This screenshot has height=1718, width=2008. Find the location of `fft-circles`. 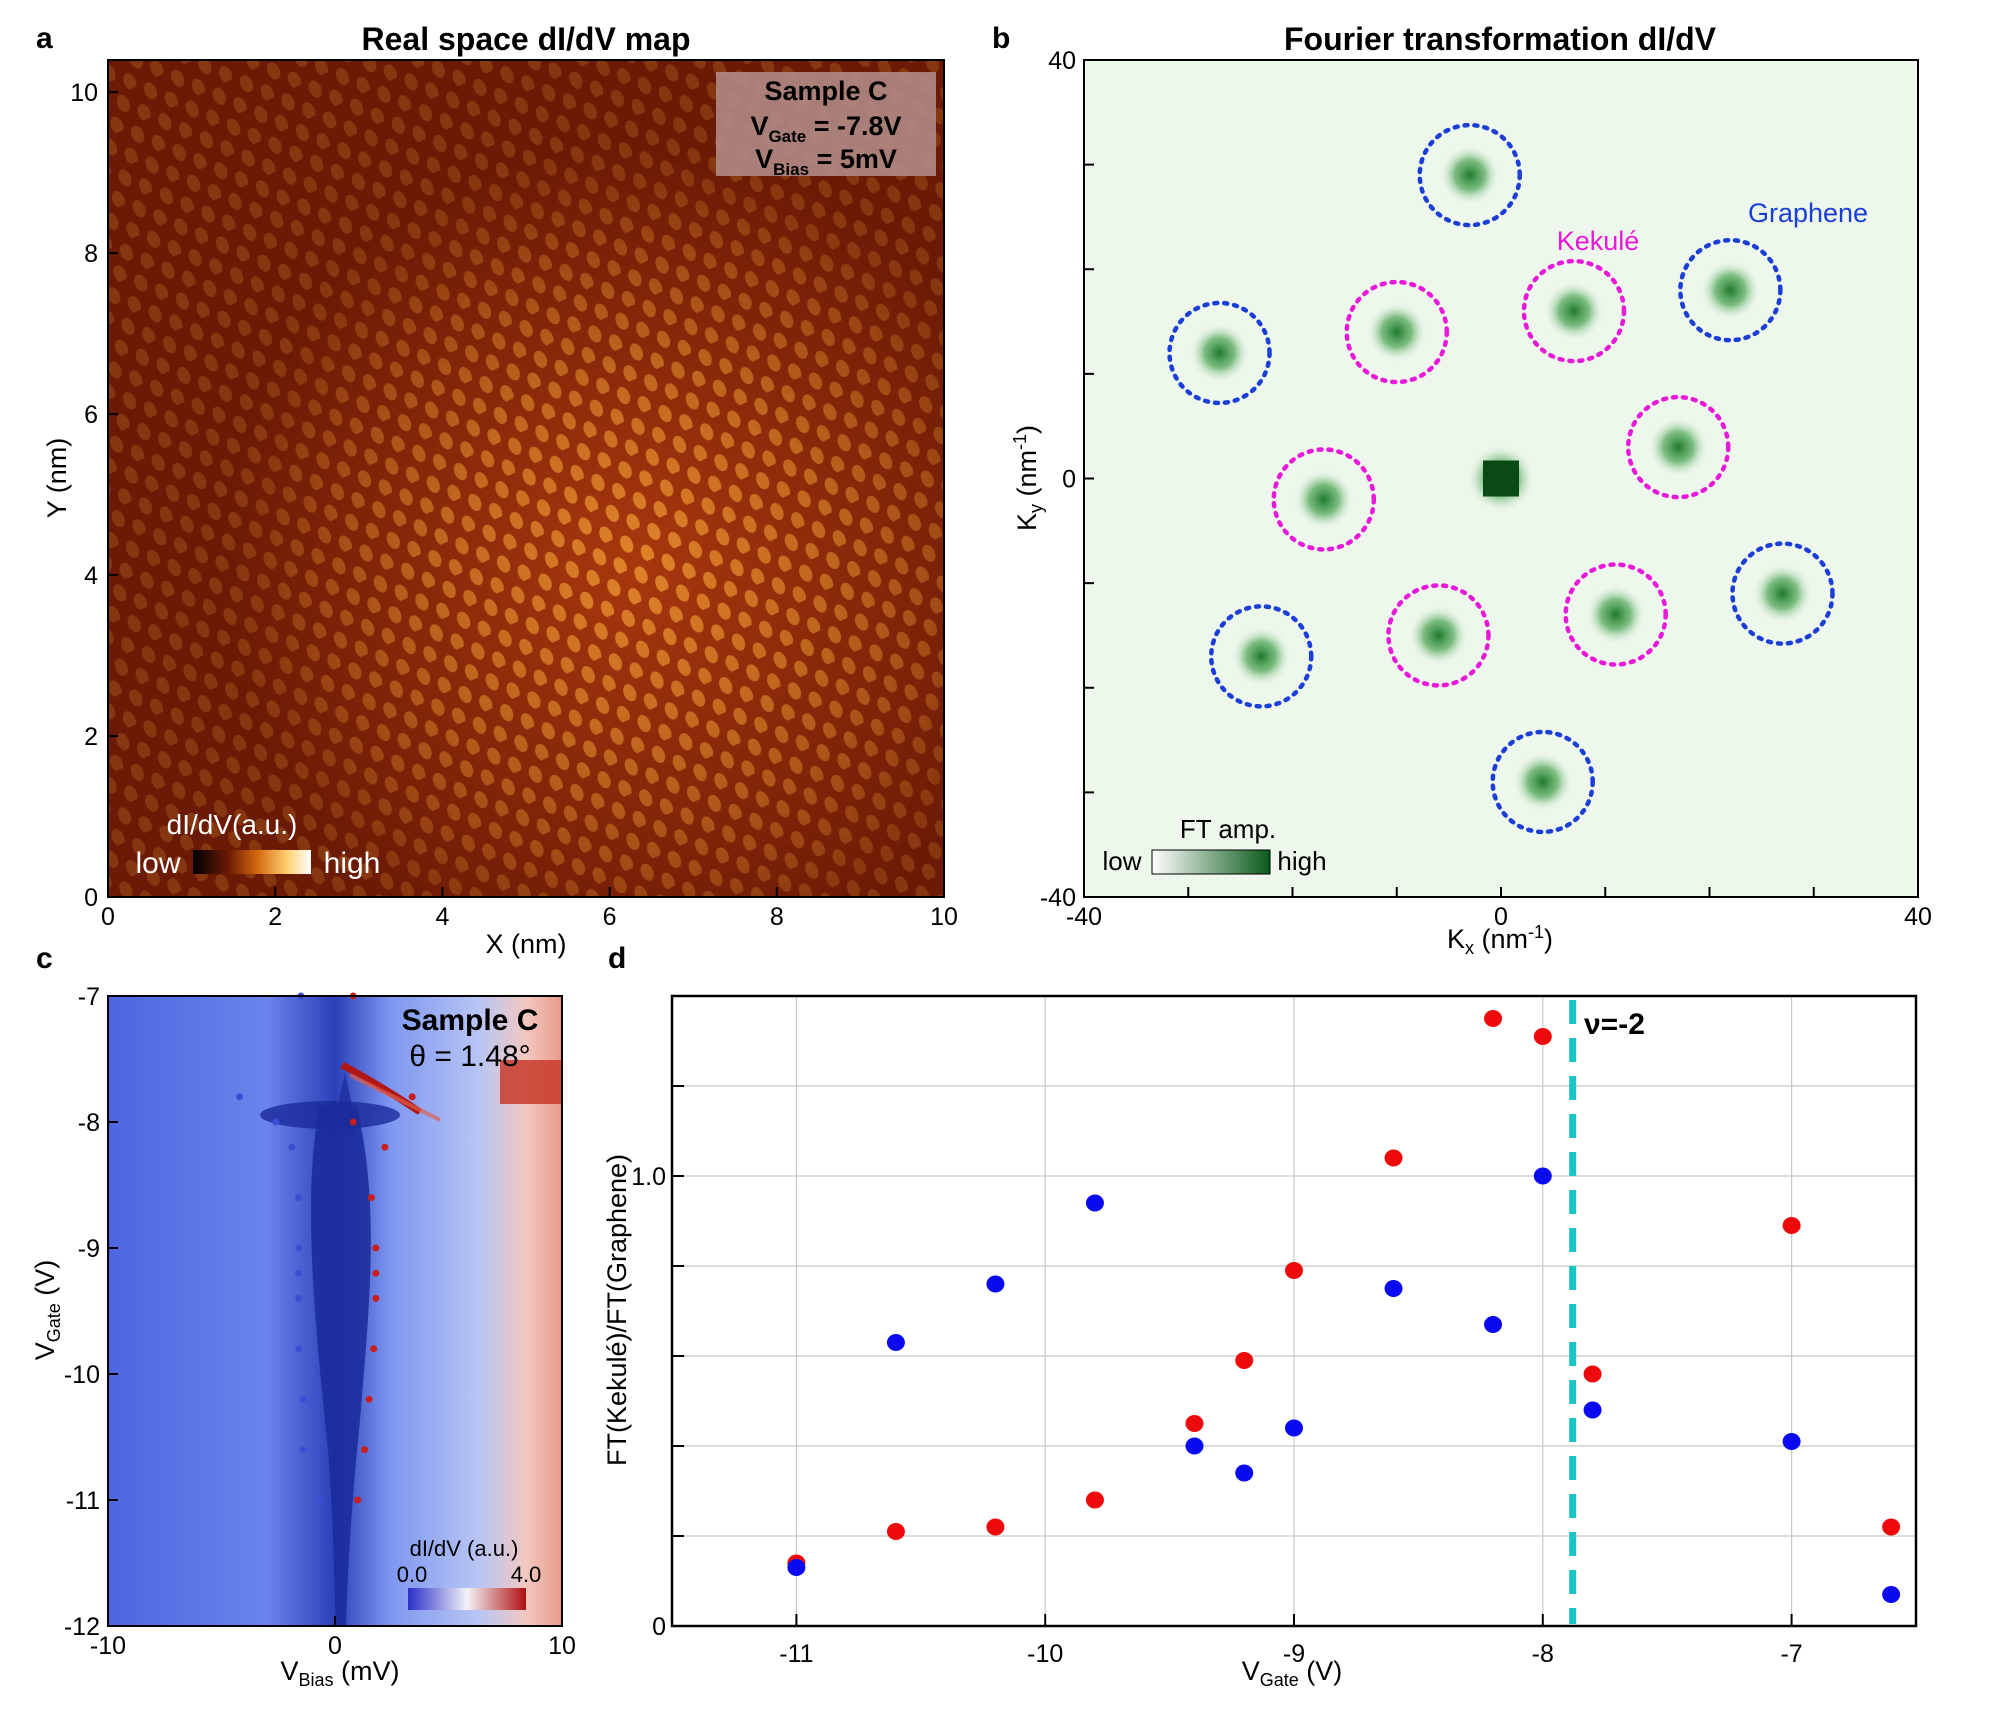

fft-circles is located at coordinates (1501, 478).